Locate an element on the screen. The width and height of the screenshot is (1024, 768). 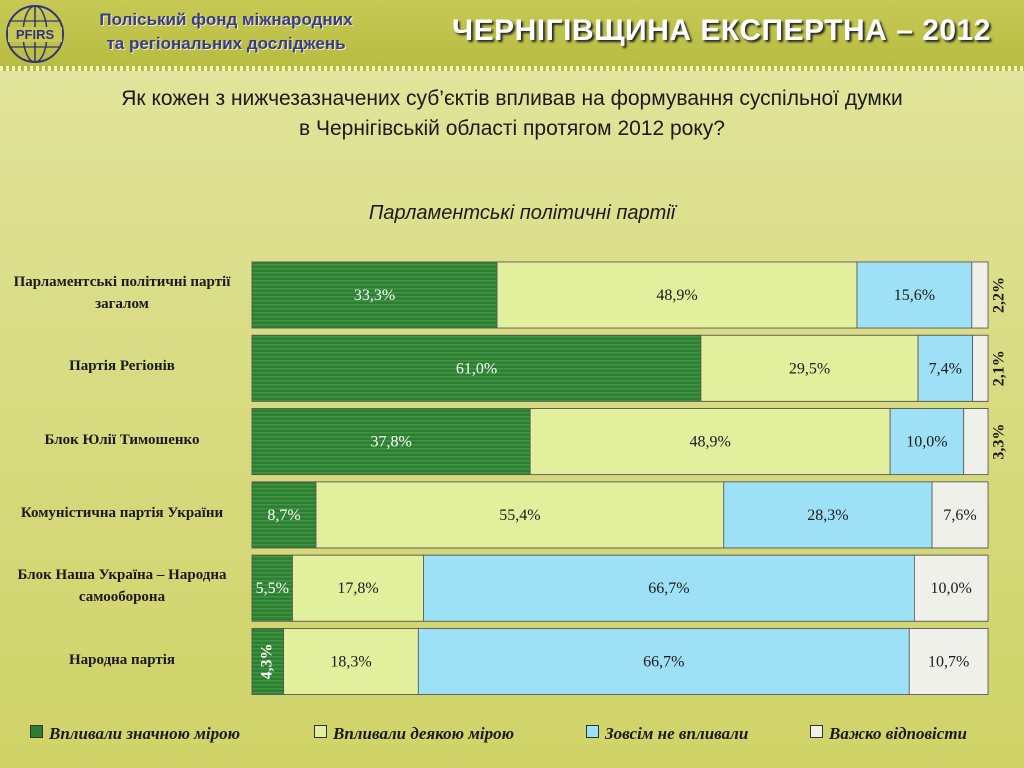
data-label-none: 28,3% is located at coordinates (827, 515).